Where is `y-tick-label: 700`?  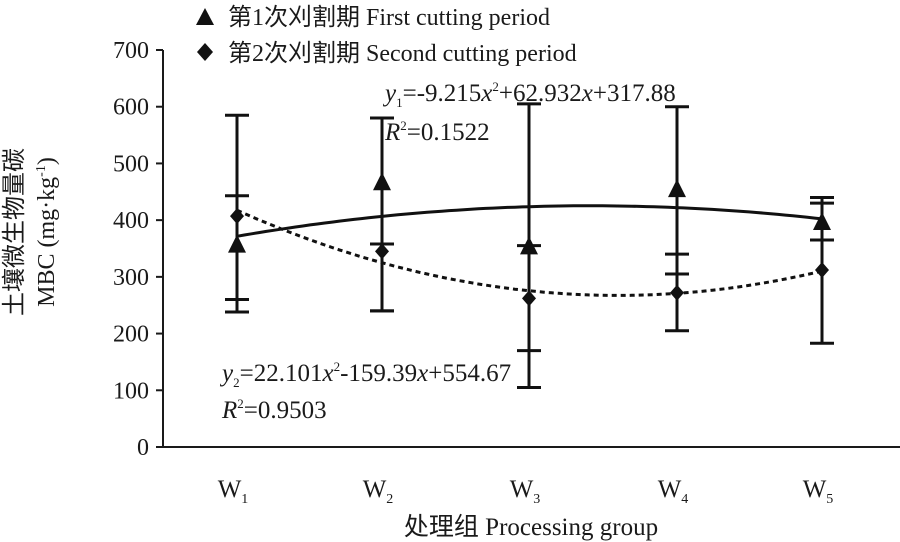 y-tick-label: 700 is located at coordinates (131, 51).